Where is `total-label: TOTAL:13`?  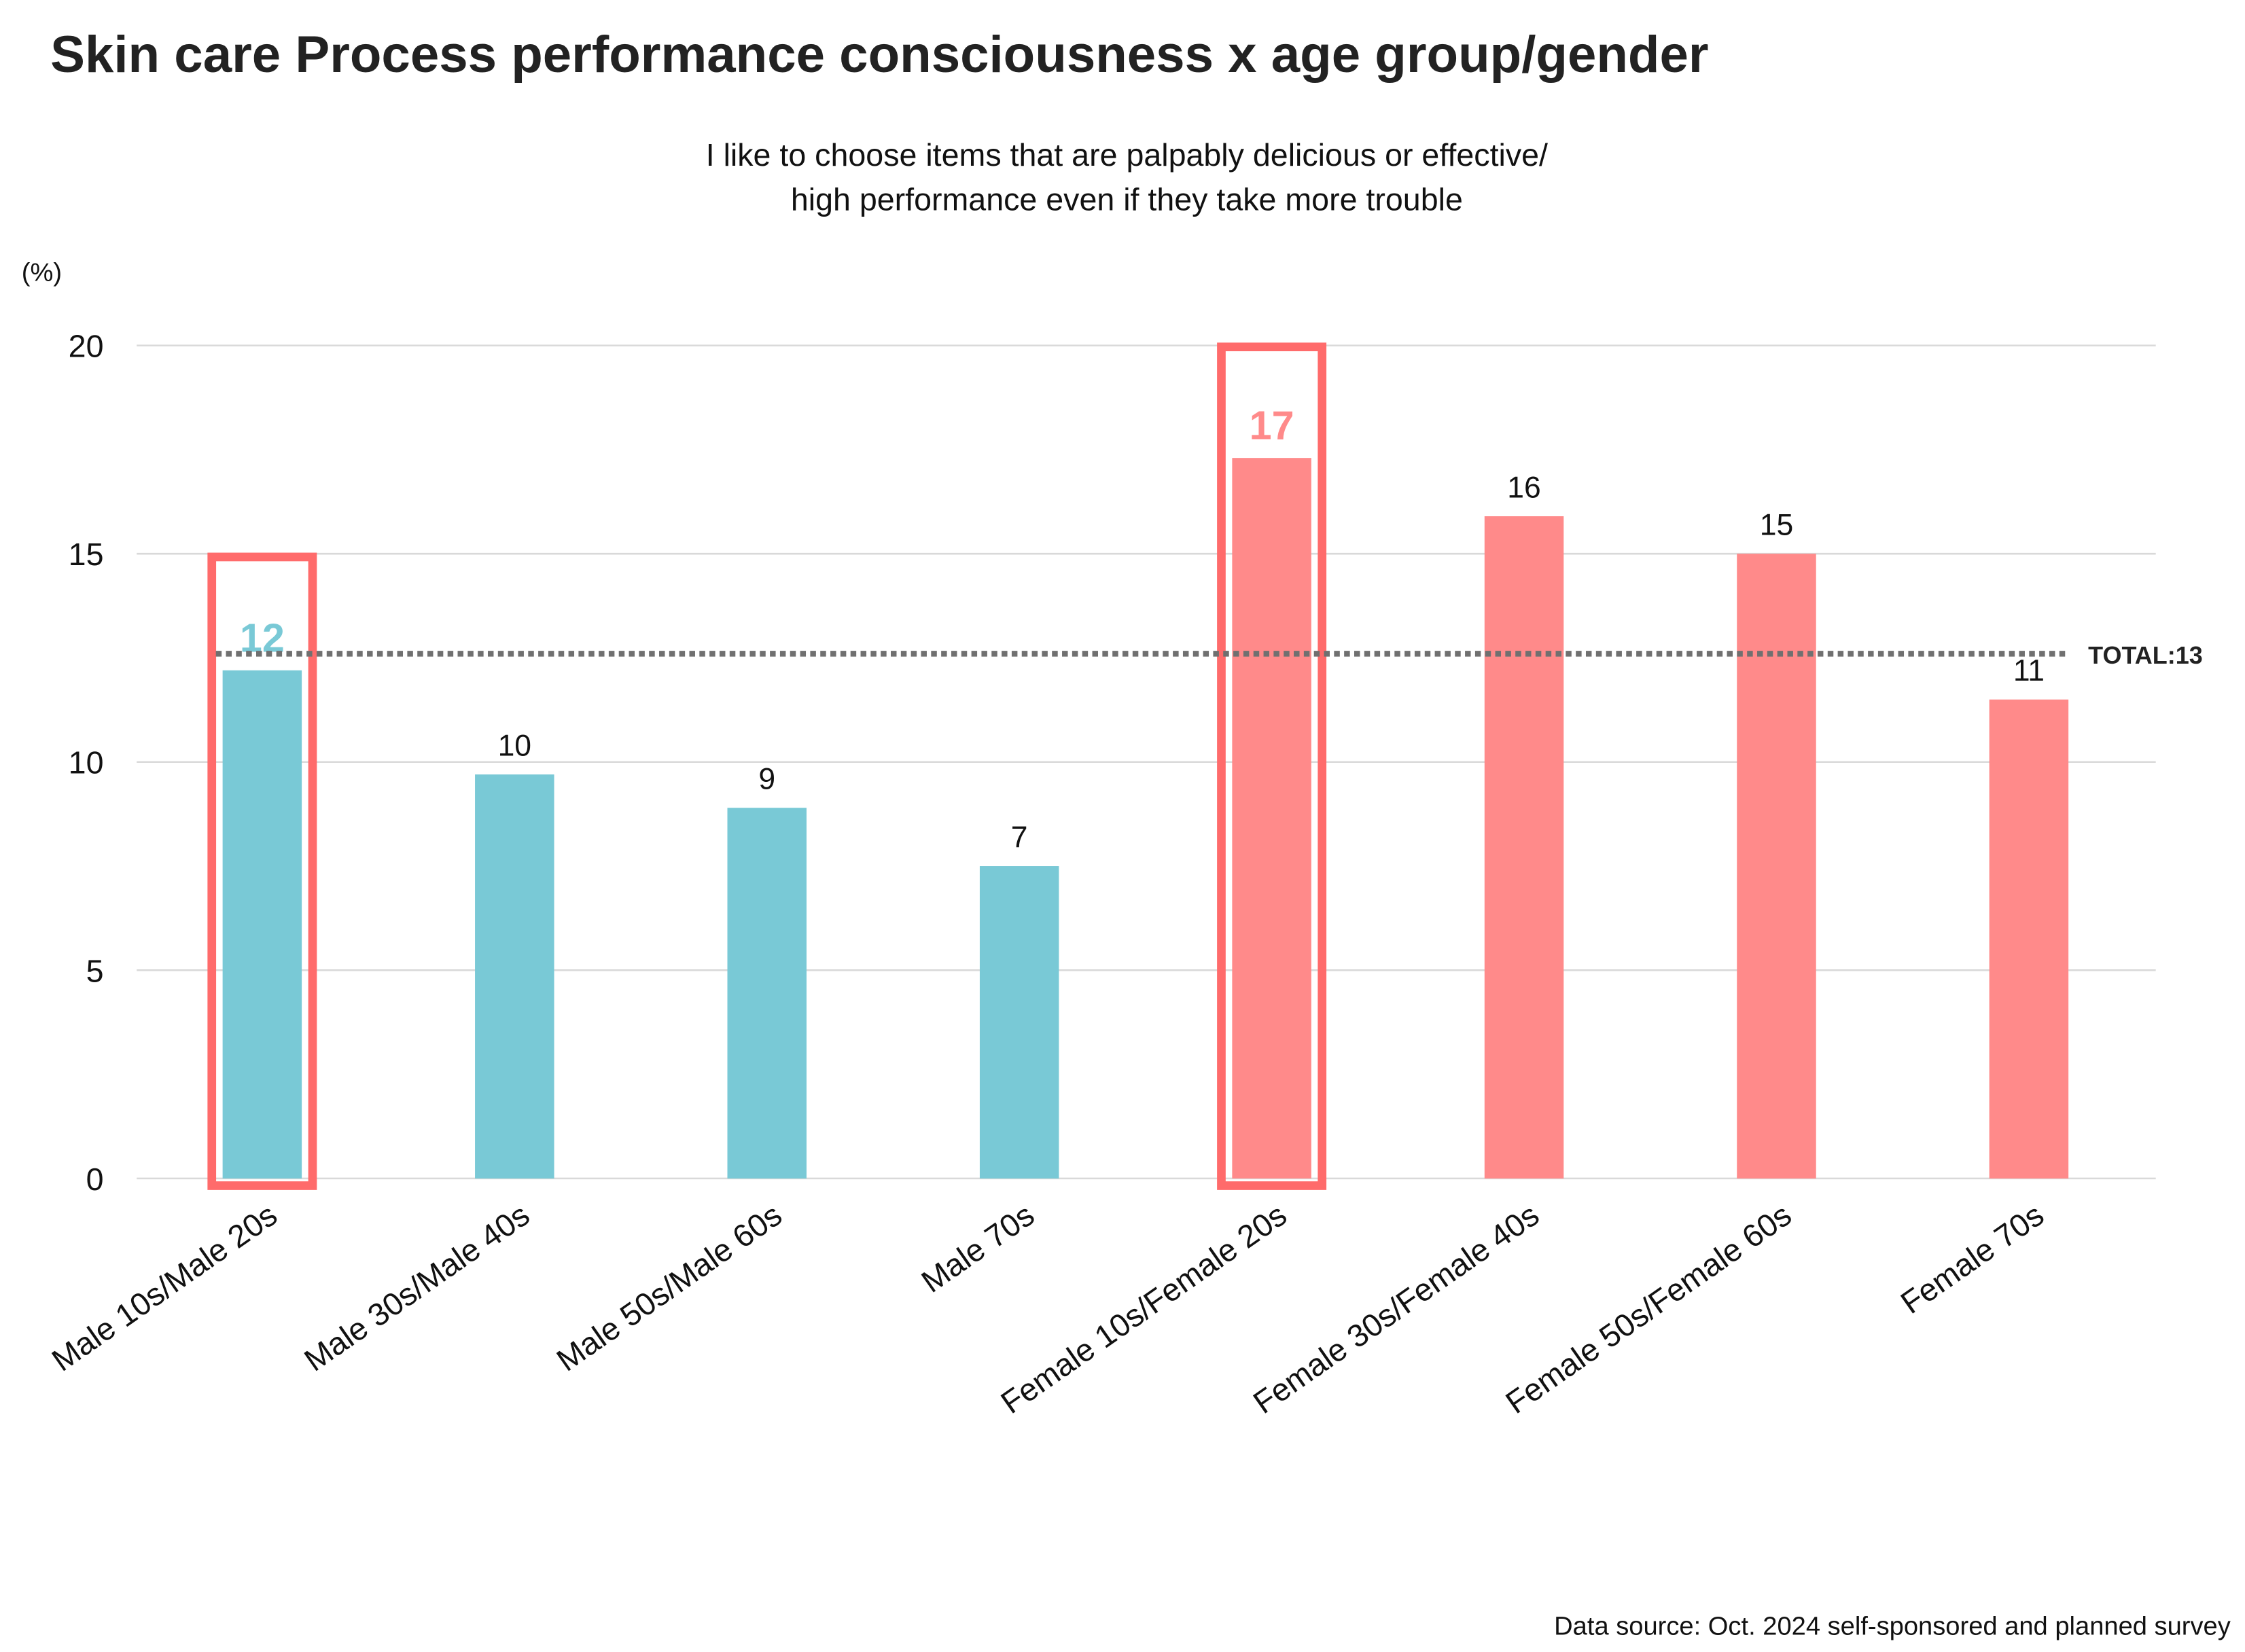
total-label: TOTAL:13 is located at coordinates (2145, 655).